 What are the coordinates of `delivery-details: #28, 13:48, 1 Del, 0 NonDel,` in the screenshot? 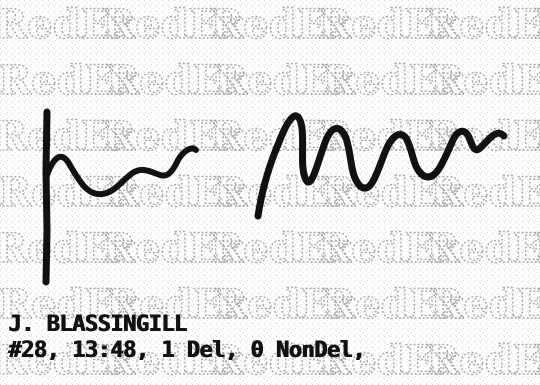 It's located at (186, 350).